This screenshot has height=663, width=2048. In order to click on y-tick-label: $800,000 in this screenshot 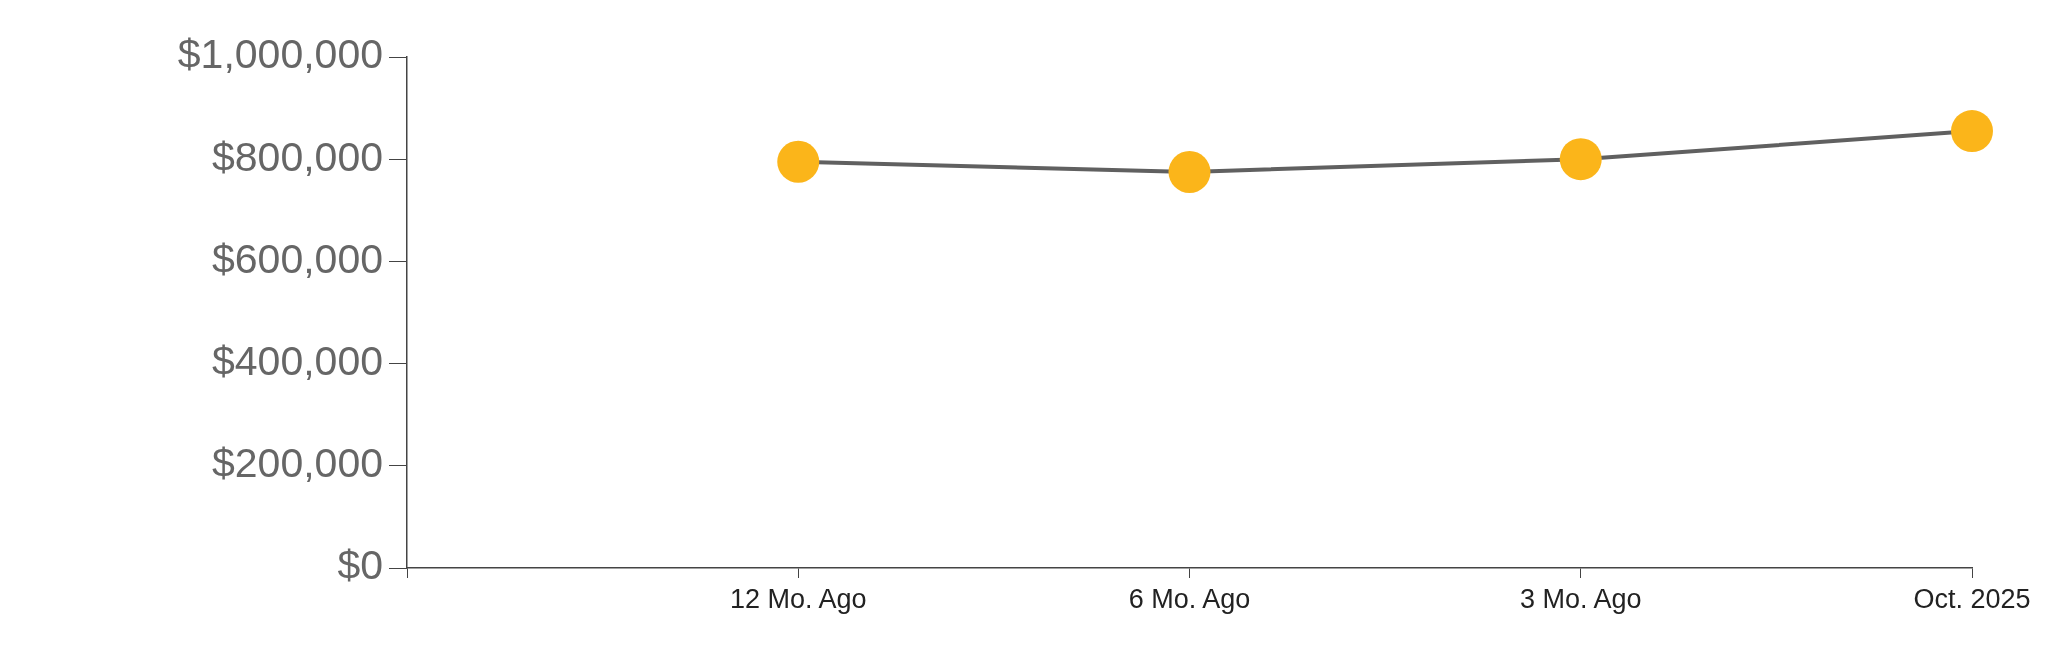, I will do `click(297, 156)`.